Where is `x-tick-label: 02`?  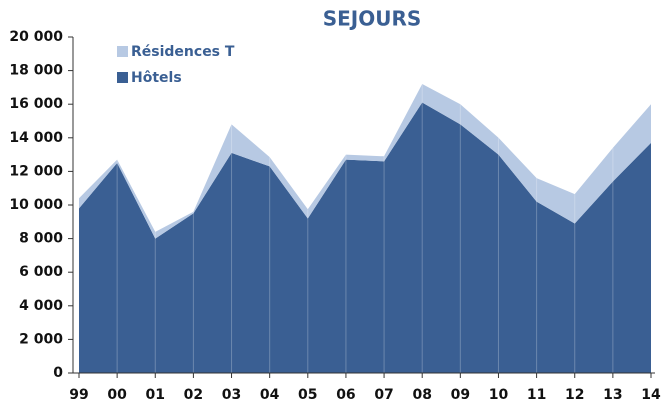
x-tick-label: 02 is located at coordinates (193, 395).